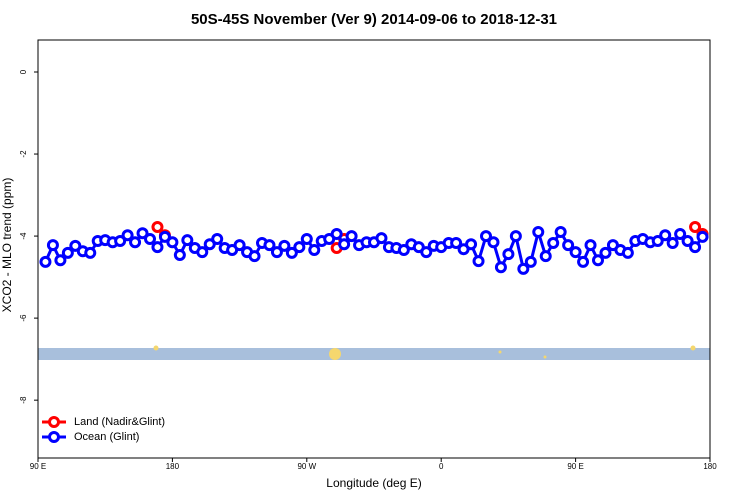 The width and height of the screenshot is (750, 500). I want to click on y-tick-label: -8, so click(23, 400).